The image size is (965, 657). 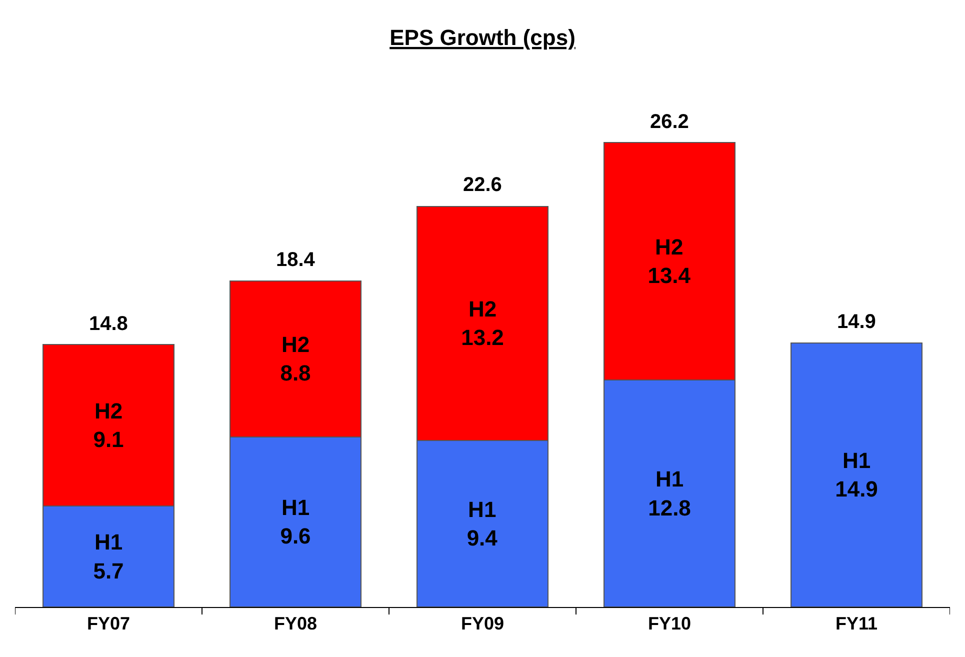 I want to click on data-label: 9.4, so click(x=482, y=537).